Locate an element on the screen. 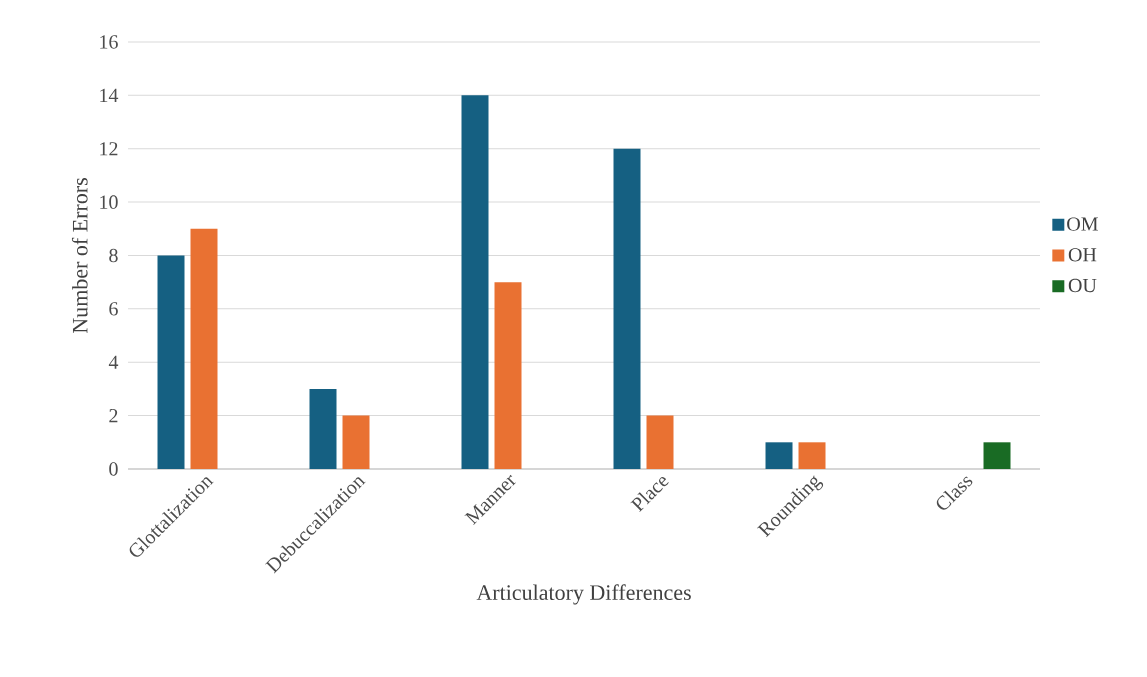 This screenshot has width=1147, height=677. y-tick-label: 10 is located at coordinates (109, 202).